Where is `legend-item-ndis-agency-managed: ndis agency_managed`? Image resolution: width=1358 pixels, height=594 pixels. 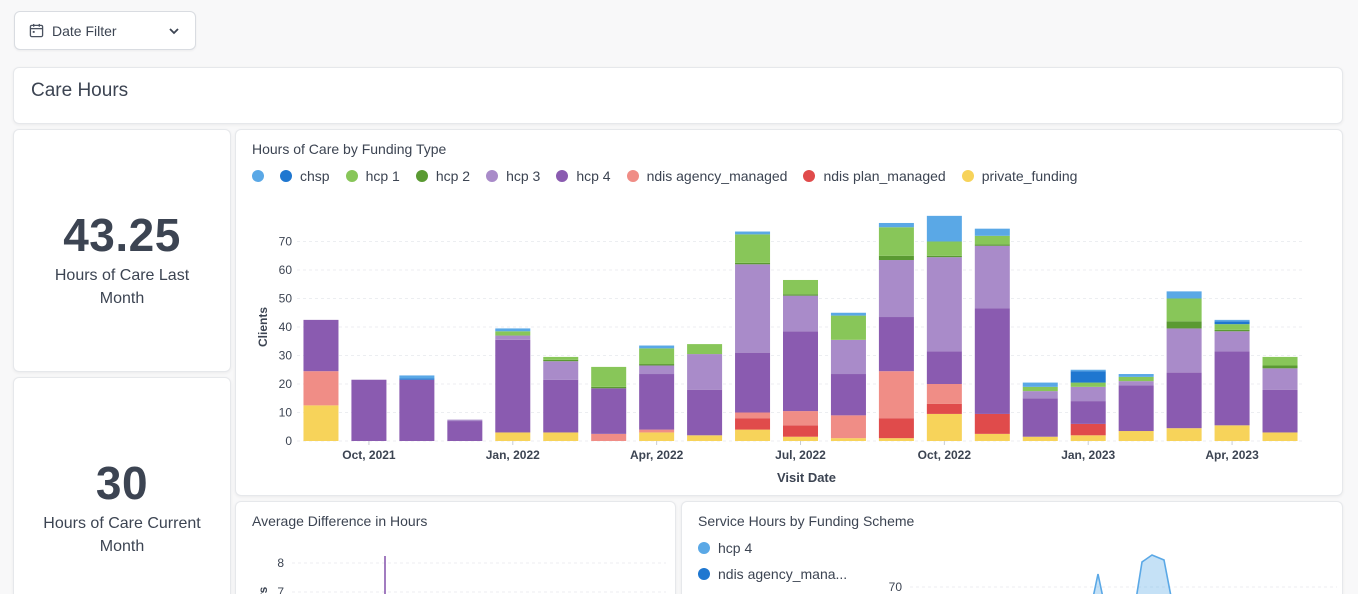 legend-item-ndis-agency-managed: ndis agency_managed is located at coordinates (707, 176).